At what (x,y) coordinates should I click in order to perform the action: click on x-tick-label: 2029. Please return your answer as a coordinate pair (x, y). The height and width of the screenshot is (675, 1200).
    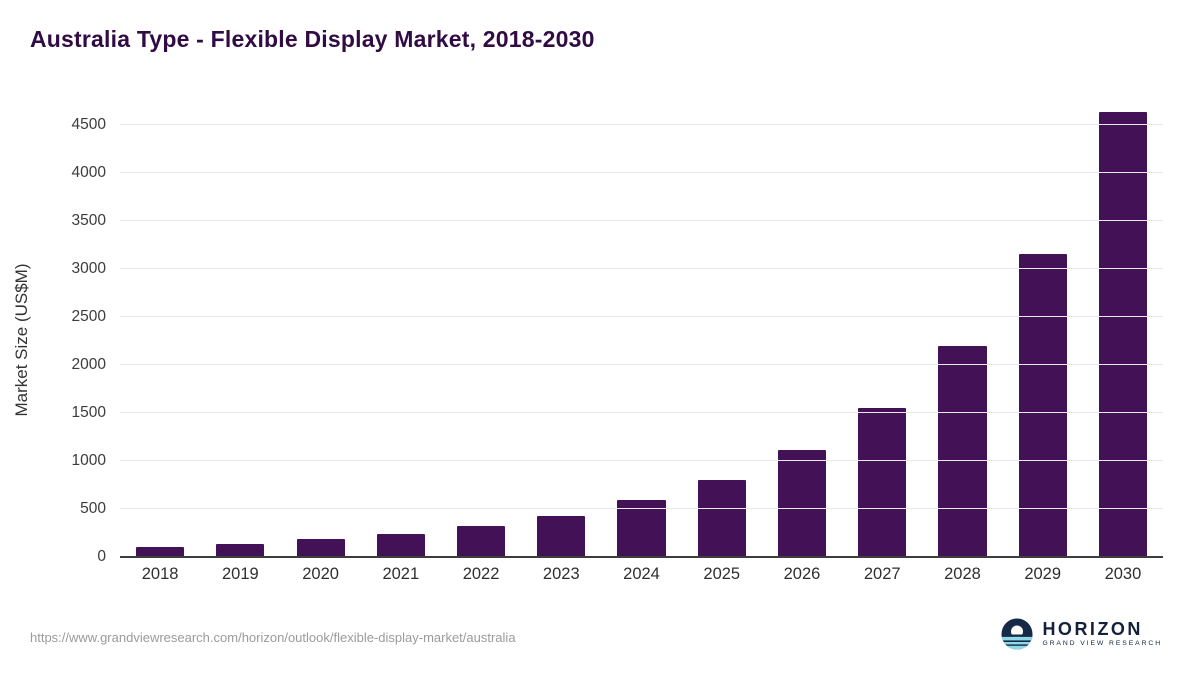
    Looking at the image, I should click on (1043, 574).